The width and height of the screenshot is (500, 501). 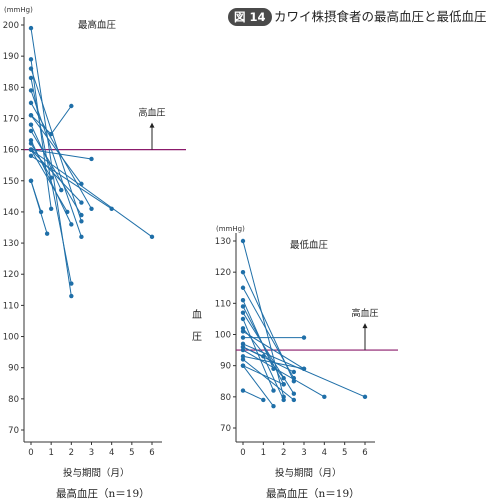 What do you see at coordinates (13, 369) in the screenshot?
I see `left-y-tick-label: 90` at bounding box center [13, 369].